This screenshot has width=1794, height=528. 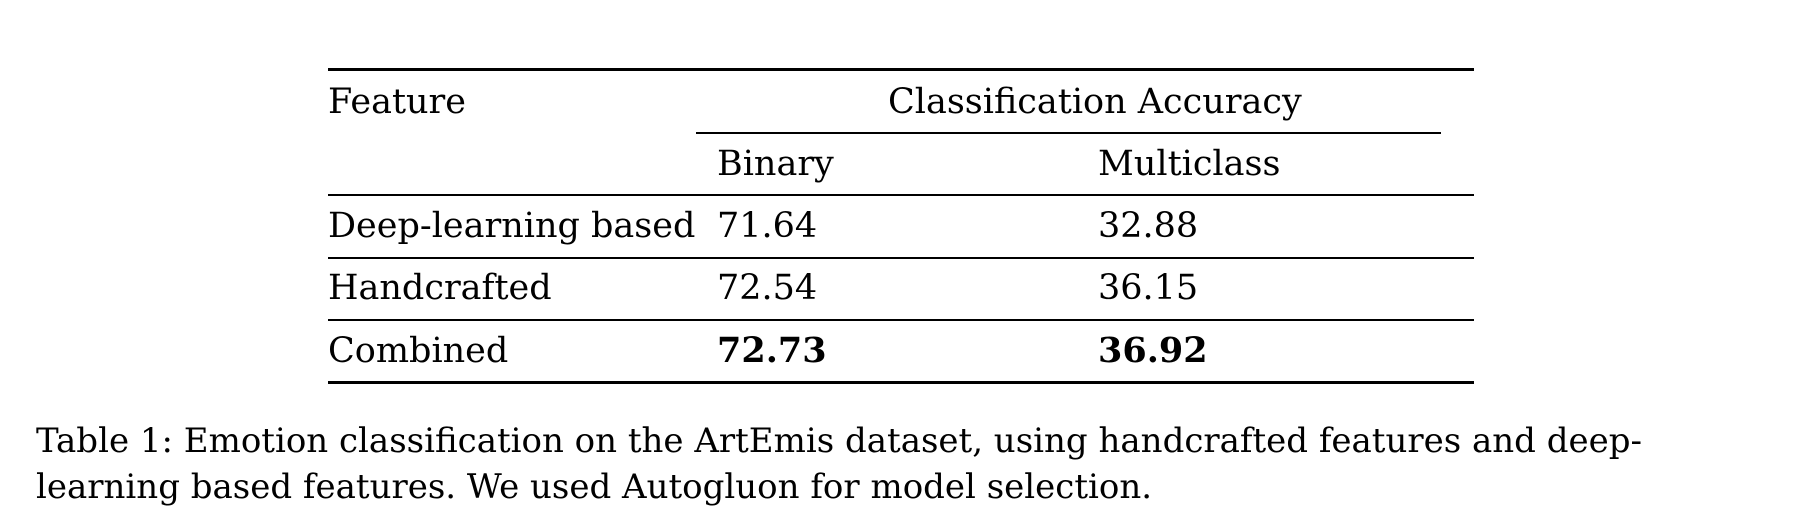 What do you see at coordinates (901, 195) in the screenshot?
I see `header-rule` at bounding box center [901, 195].